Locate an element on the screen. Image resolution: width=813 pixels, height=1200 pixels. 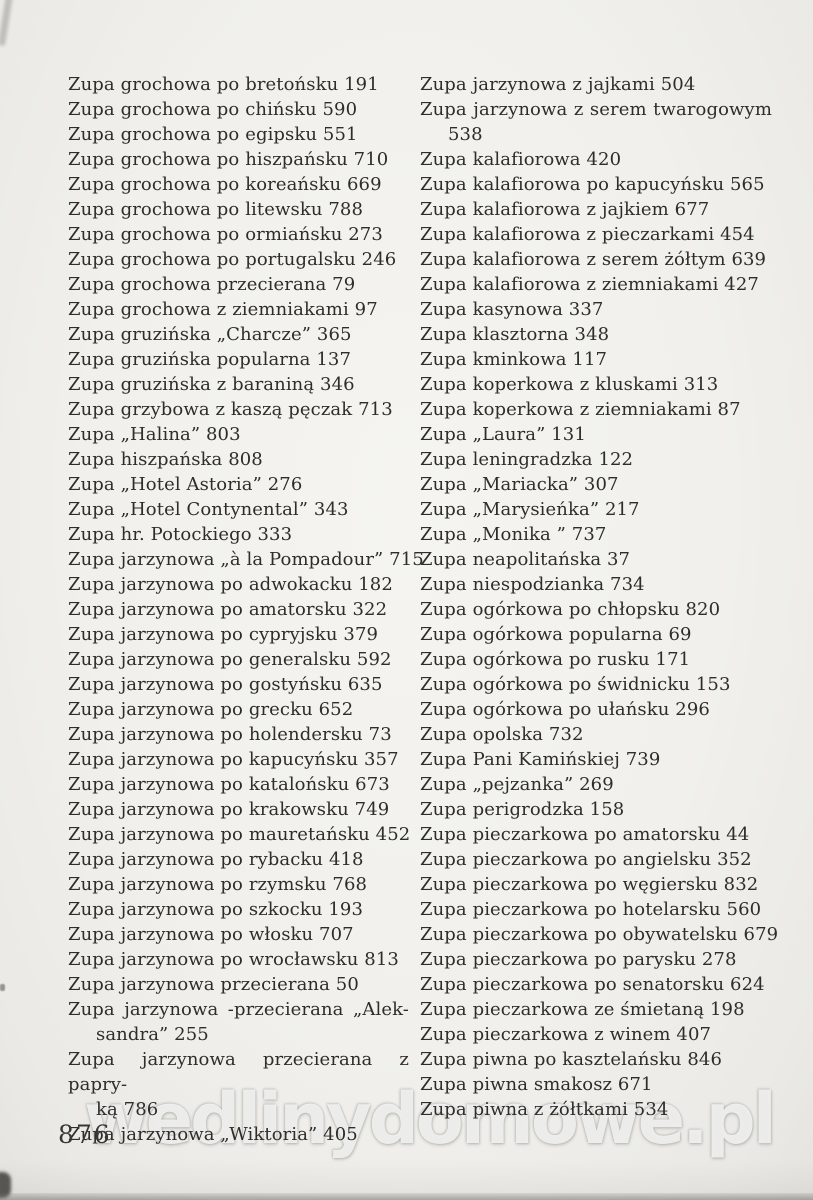
index-entry: Zupa kalafiorowa z jajkiem 677 is located at coordinates (596, 209).